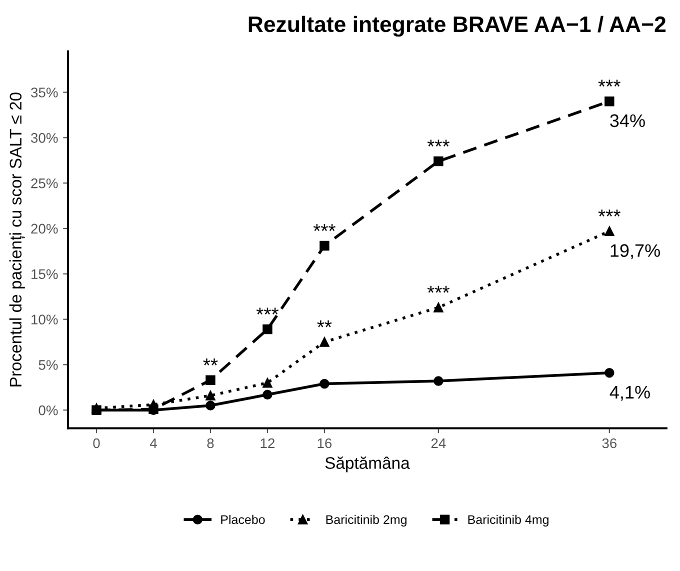  What do you see at coordinates (48, 365) in the screenshot?
I see `y-tick-label: 5%` at bounding box center [48, 365].